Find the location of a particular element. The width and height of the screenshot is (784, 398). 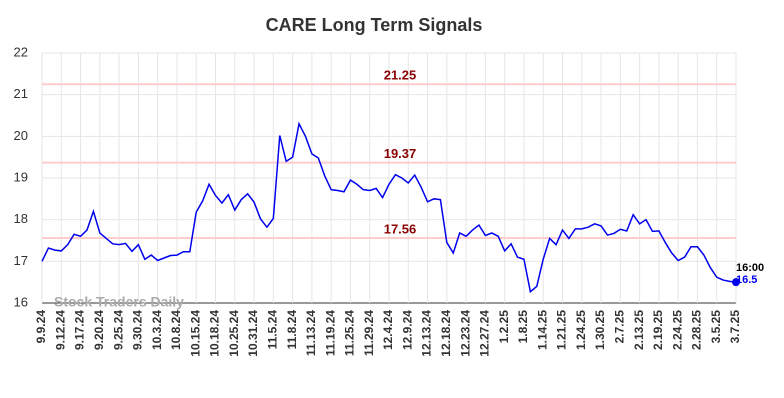

x-tick-label: 11.8.24 is located at coordinates (292, 330).